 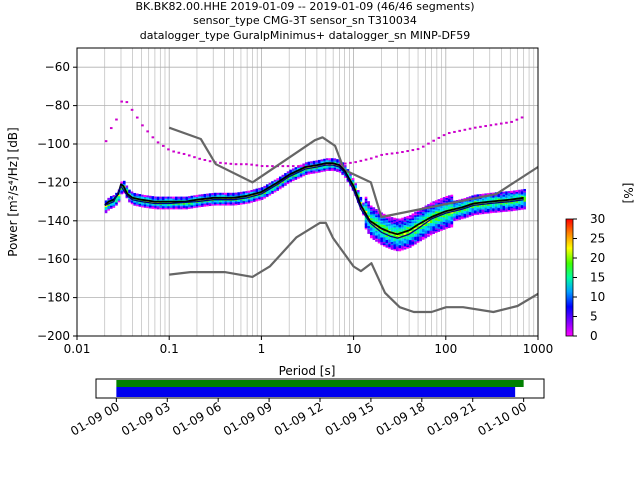 I want to click on series-line-mode, so click(x=314, y=201).